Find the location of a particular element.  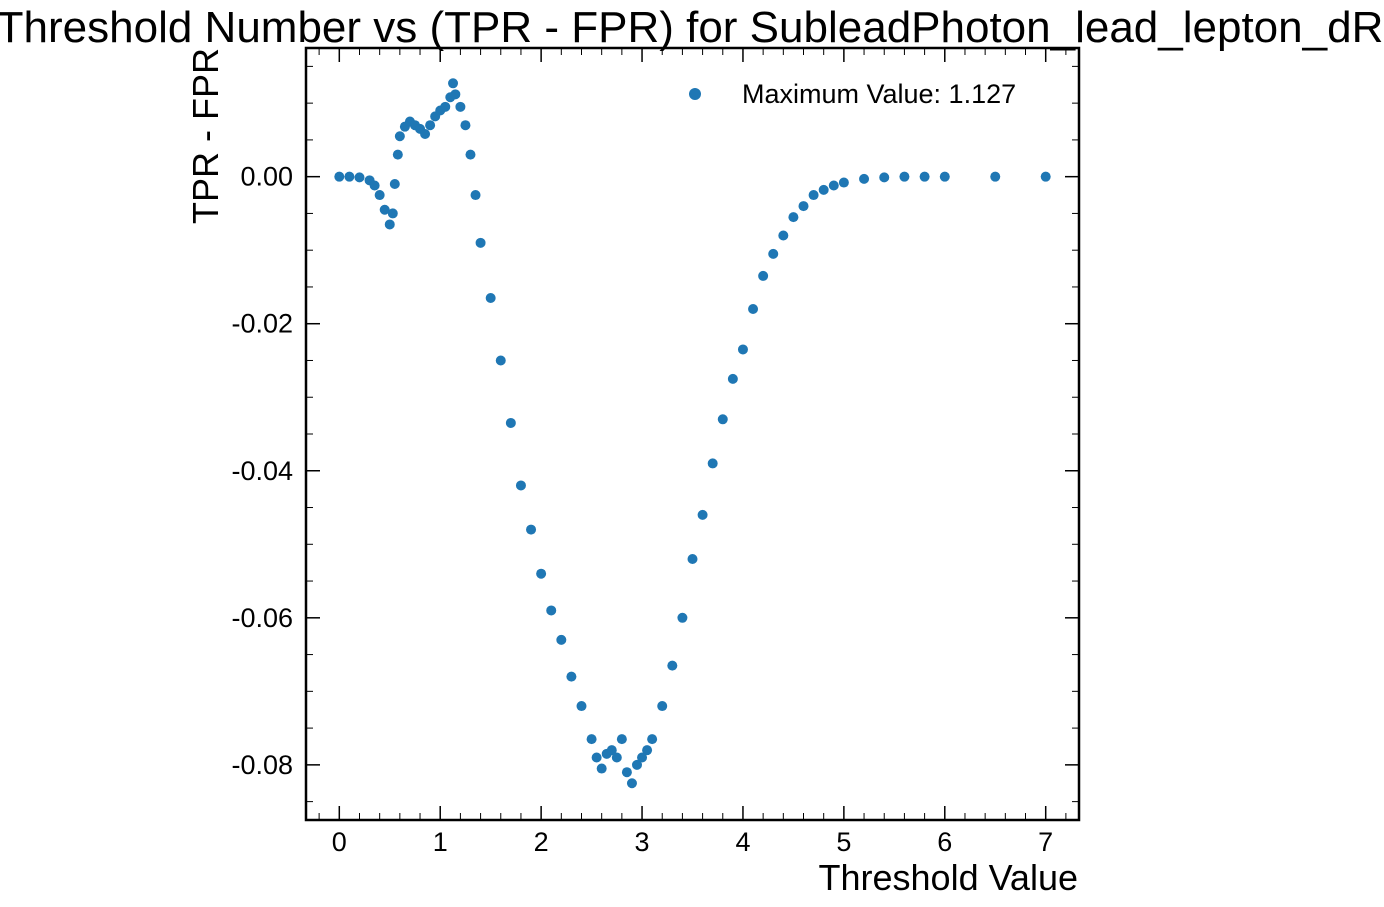

legend: Maximum Value: 1.127 is located at coordinates (852, 94).